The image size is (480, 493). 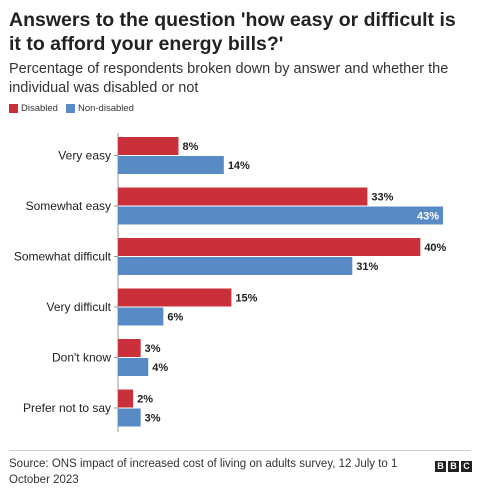 I want to click on legend-label-non-disabled: Non-disabled, so click(x=105, y=108).